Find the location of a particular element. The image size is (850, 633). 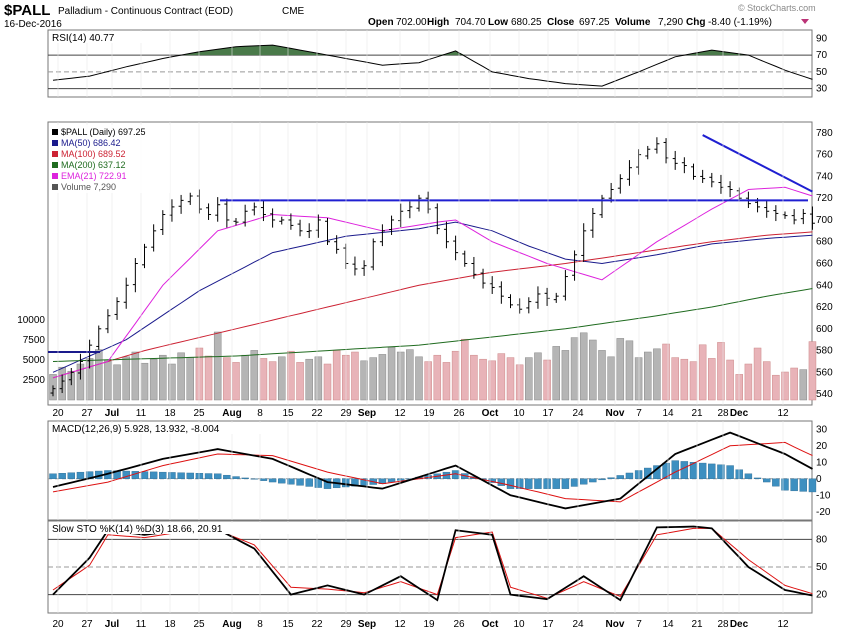

macd-signal-line is located at coordinates (432, 472).